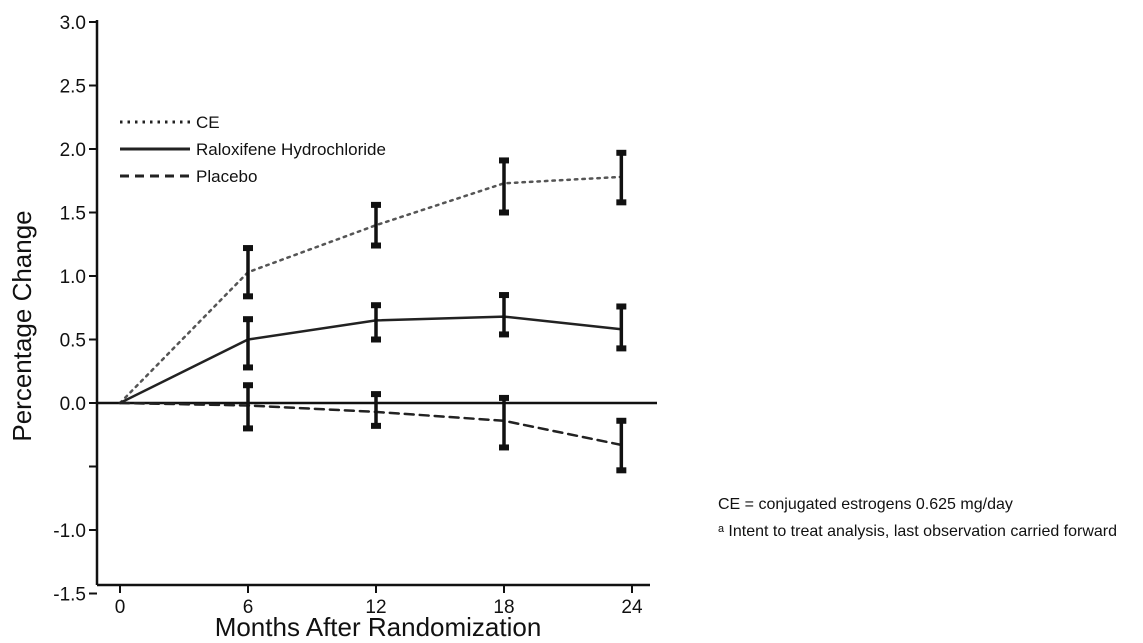 The width and height of the screenshot is (1143, 643). What do you see at coordinates (73, 23) in the screenshot?
I see `y-tick-label: 3.0` at bounding box center [73, 23].